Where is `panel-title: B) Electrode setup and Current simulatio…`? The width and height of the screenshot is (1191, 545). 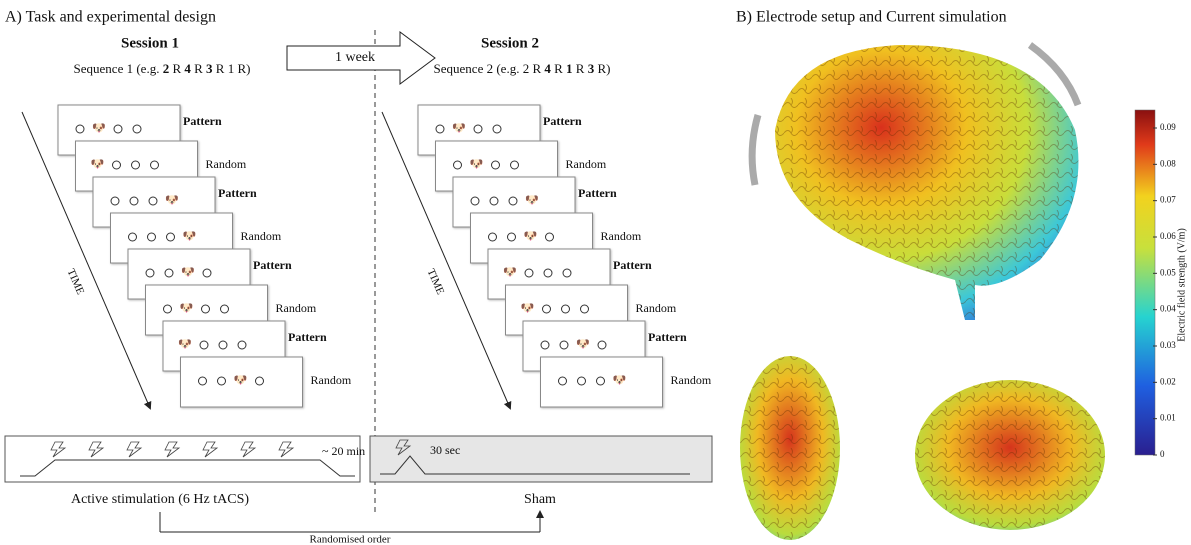 panel-title: B) Electrode setup and Current simulatio… is located at coordinates (871, 17).